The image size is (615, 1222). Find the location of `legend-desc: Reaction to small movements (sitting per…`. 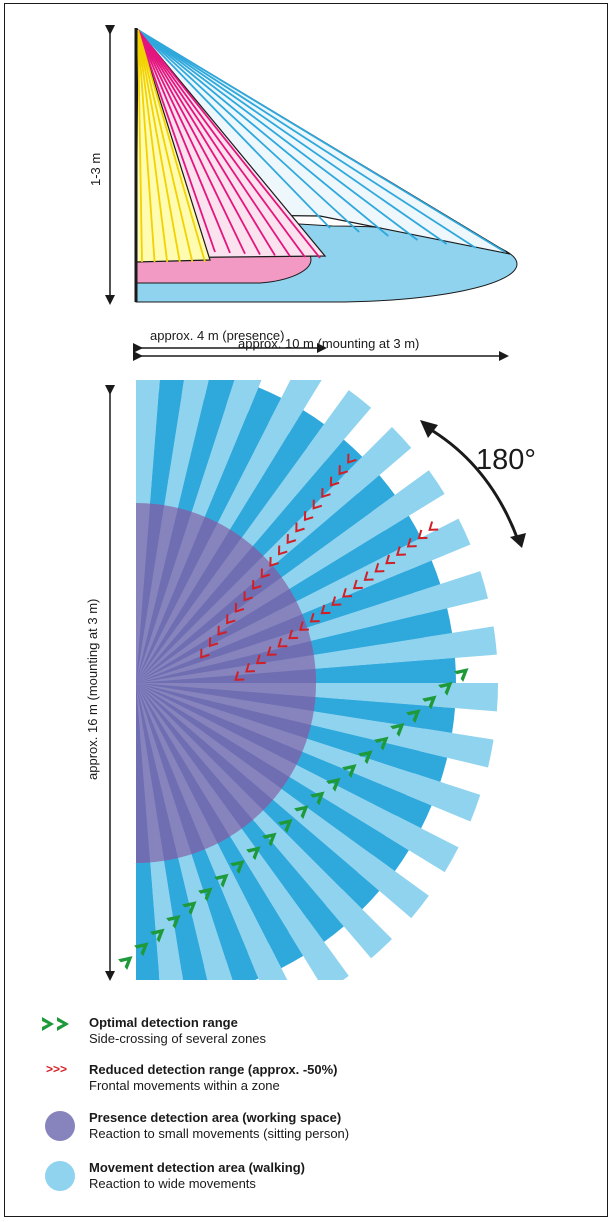

legend-desc: Reaction to small movements (sitting per… is located at coordinates (219, 1133).